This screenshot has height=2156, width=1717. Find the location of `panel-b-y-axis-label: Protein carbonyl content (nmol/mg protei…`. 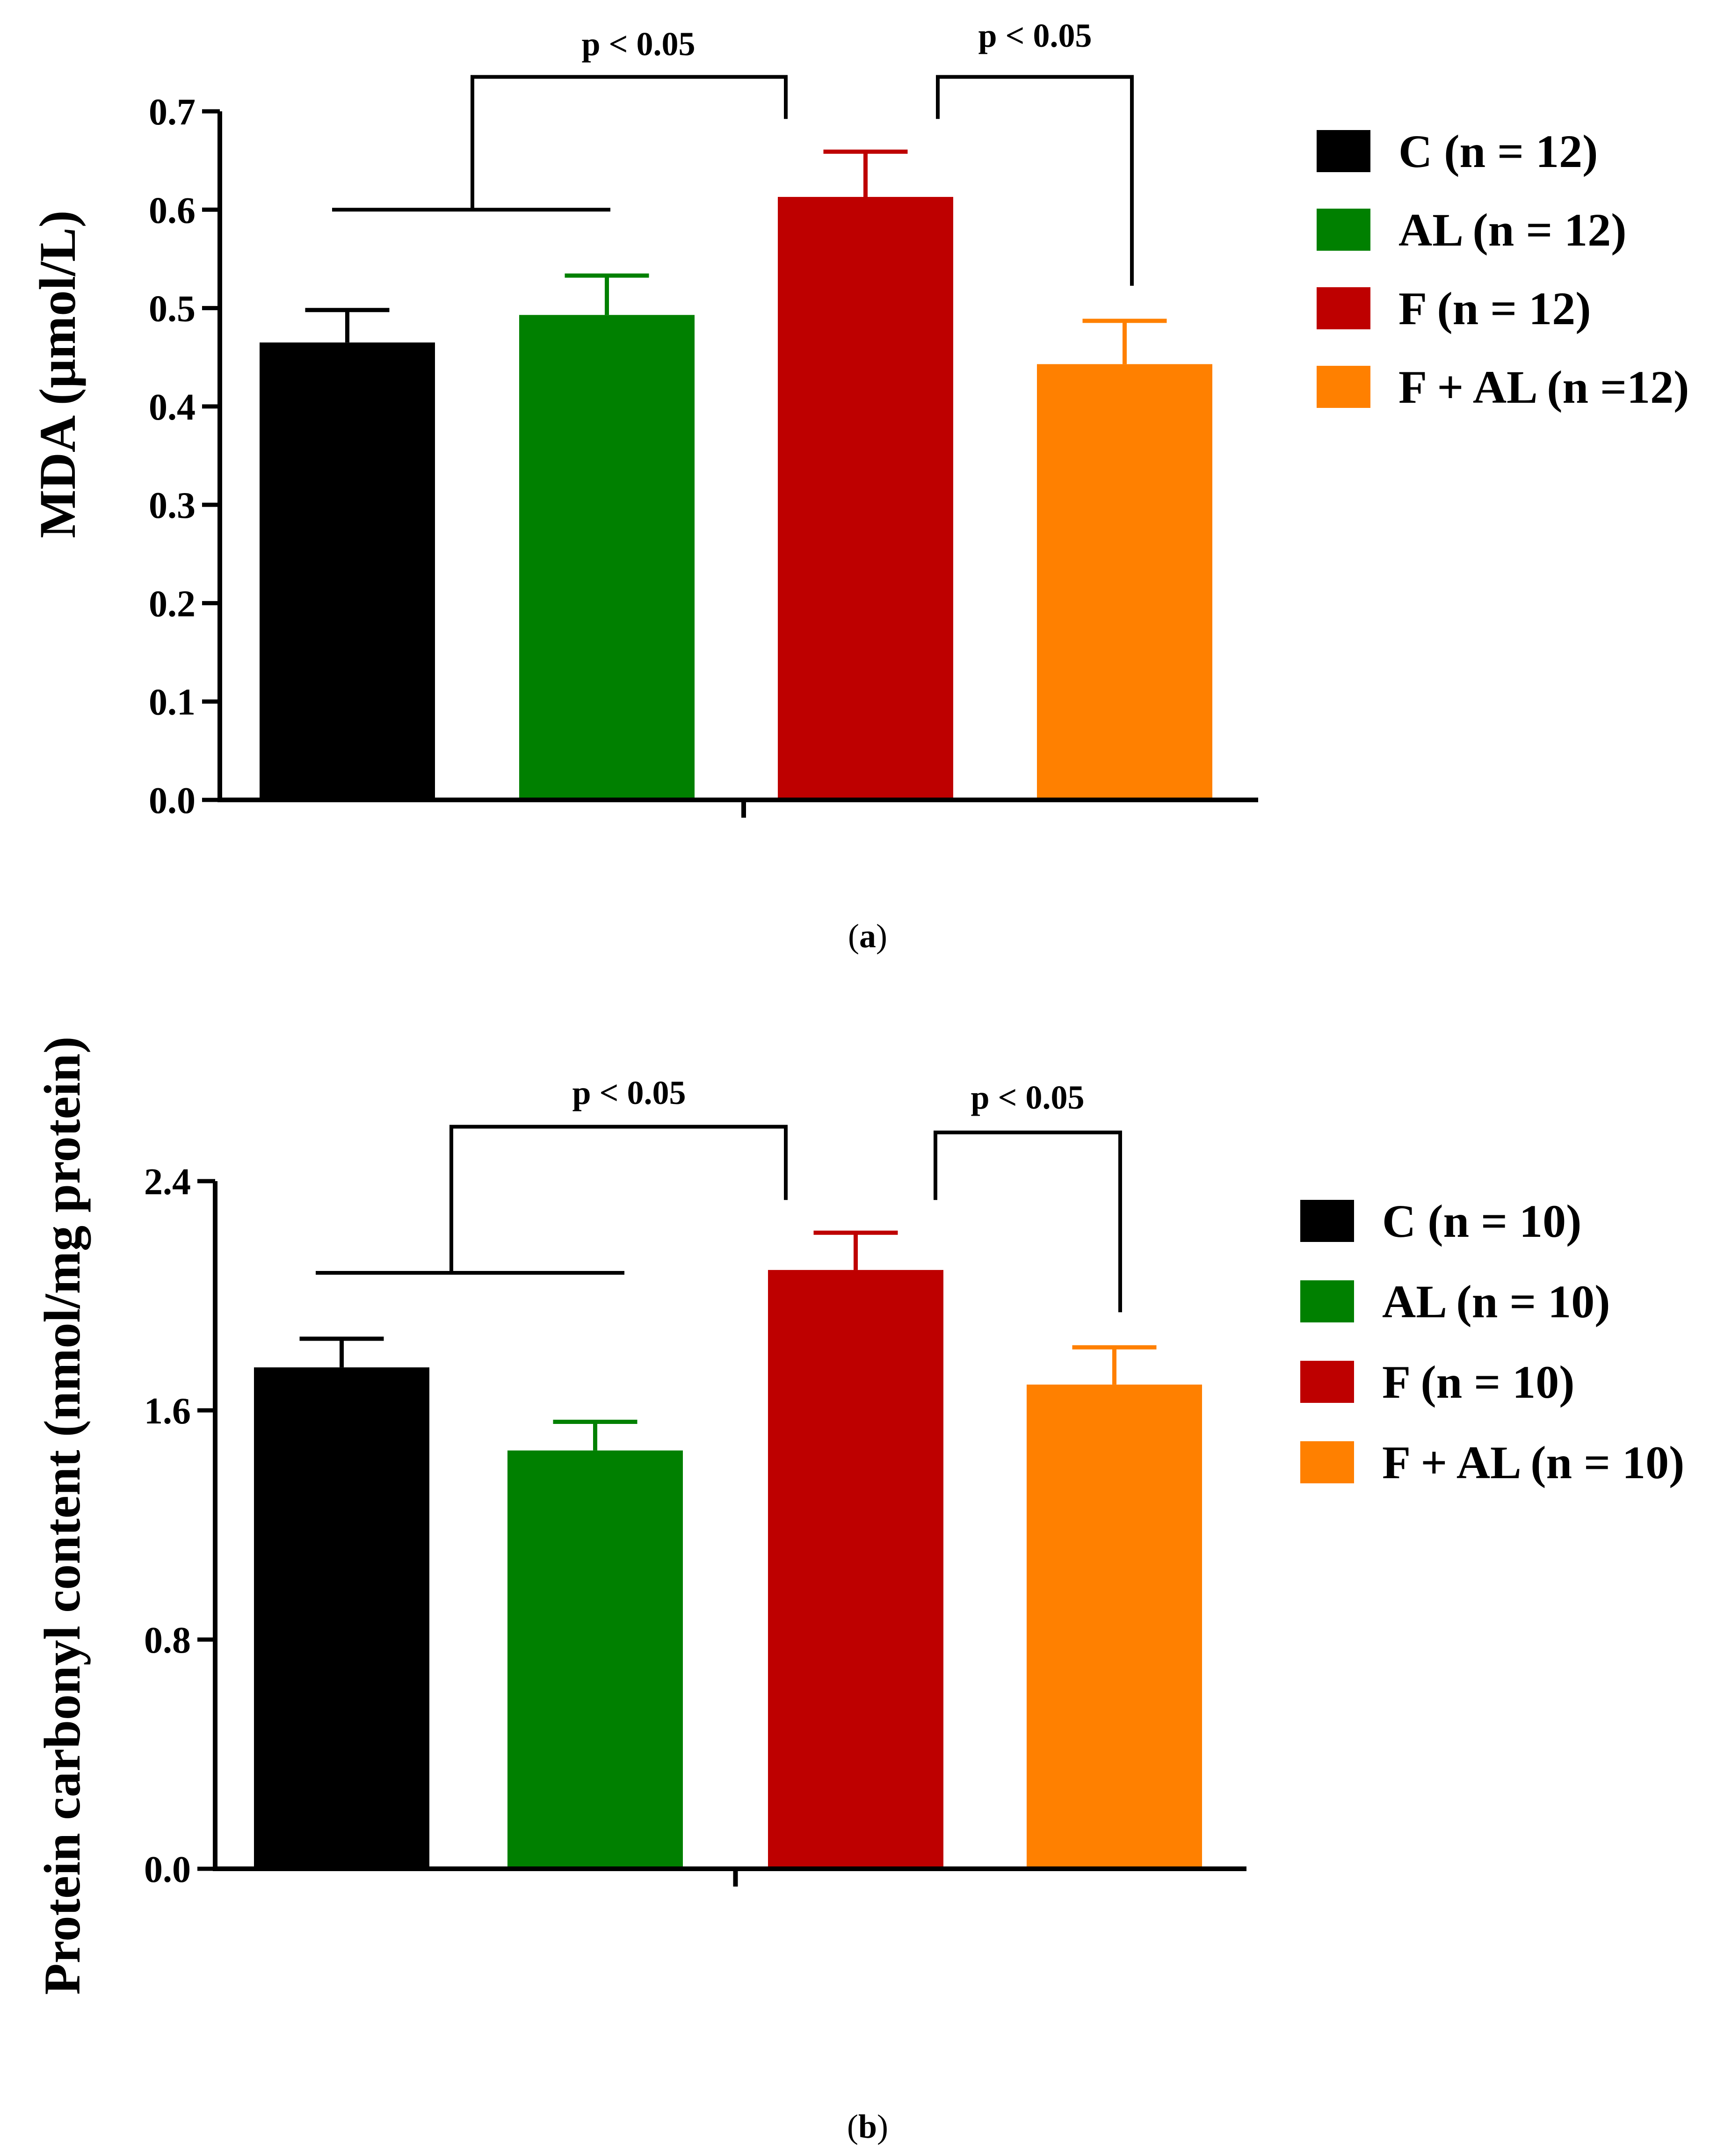

panel-b-y-axis-label: Protein carbonyl content (nmol/mg protei… is located at coordinates (62, 1515).